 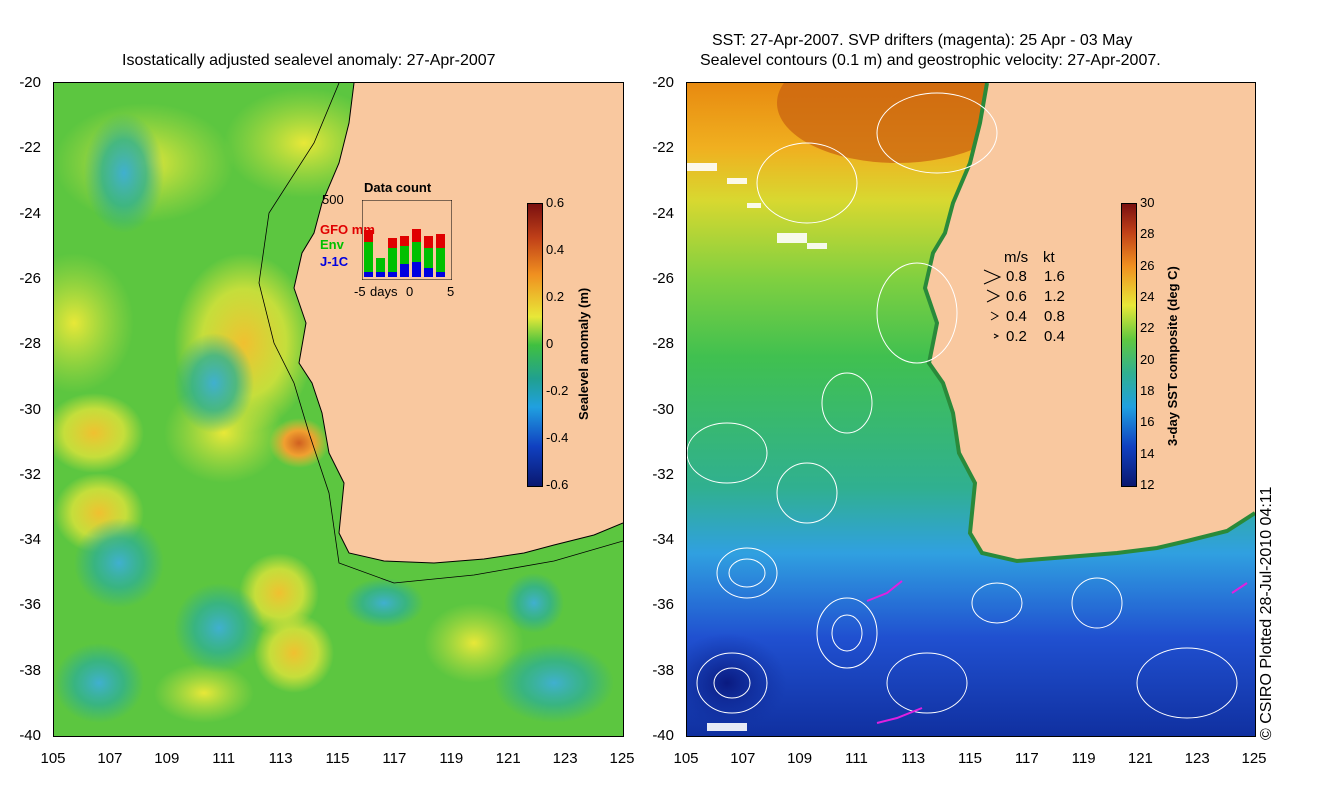 I want to click on australia-landmass-sst, so click(x=1090, y=322).